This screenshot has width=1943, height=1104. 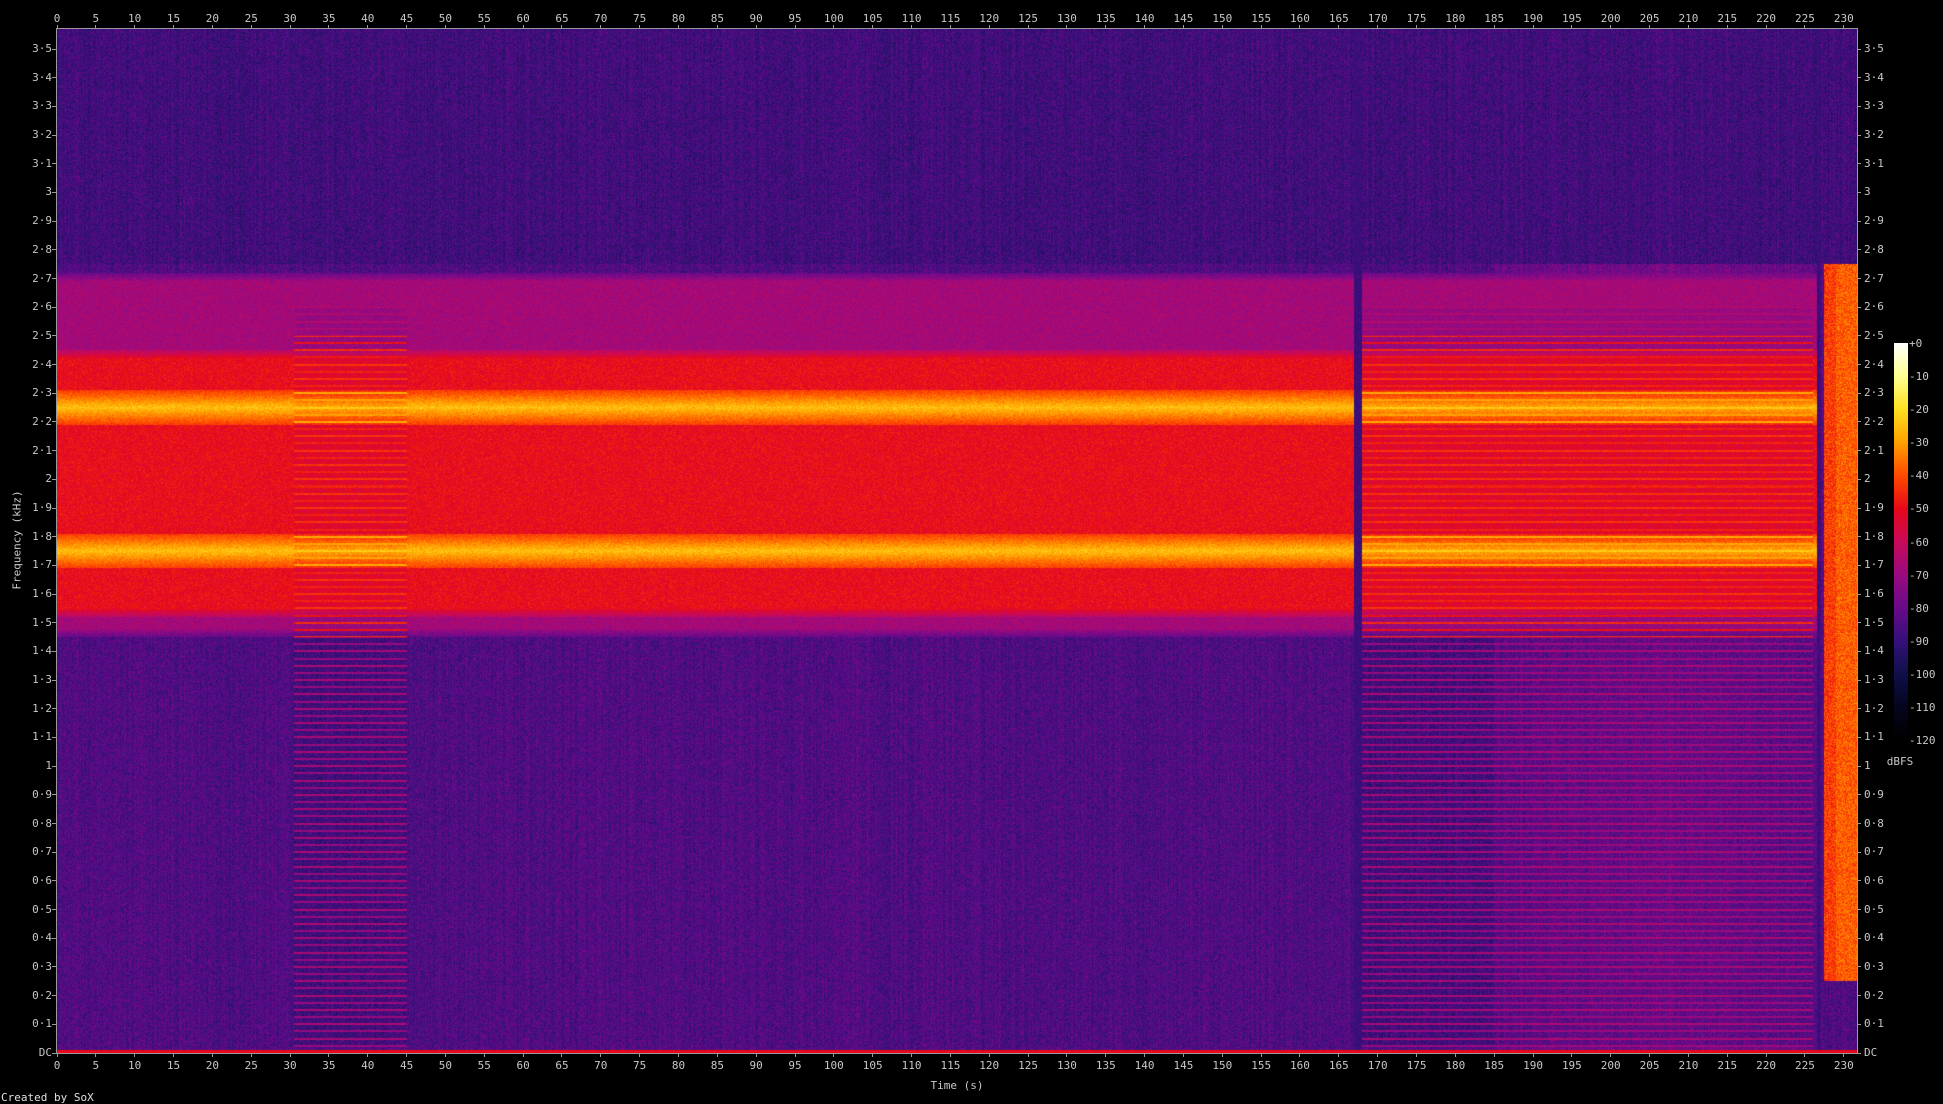 I want to click on colorbar-tick-label: -120, so click(x=1922, y=740).